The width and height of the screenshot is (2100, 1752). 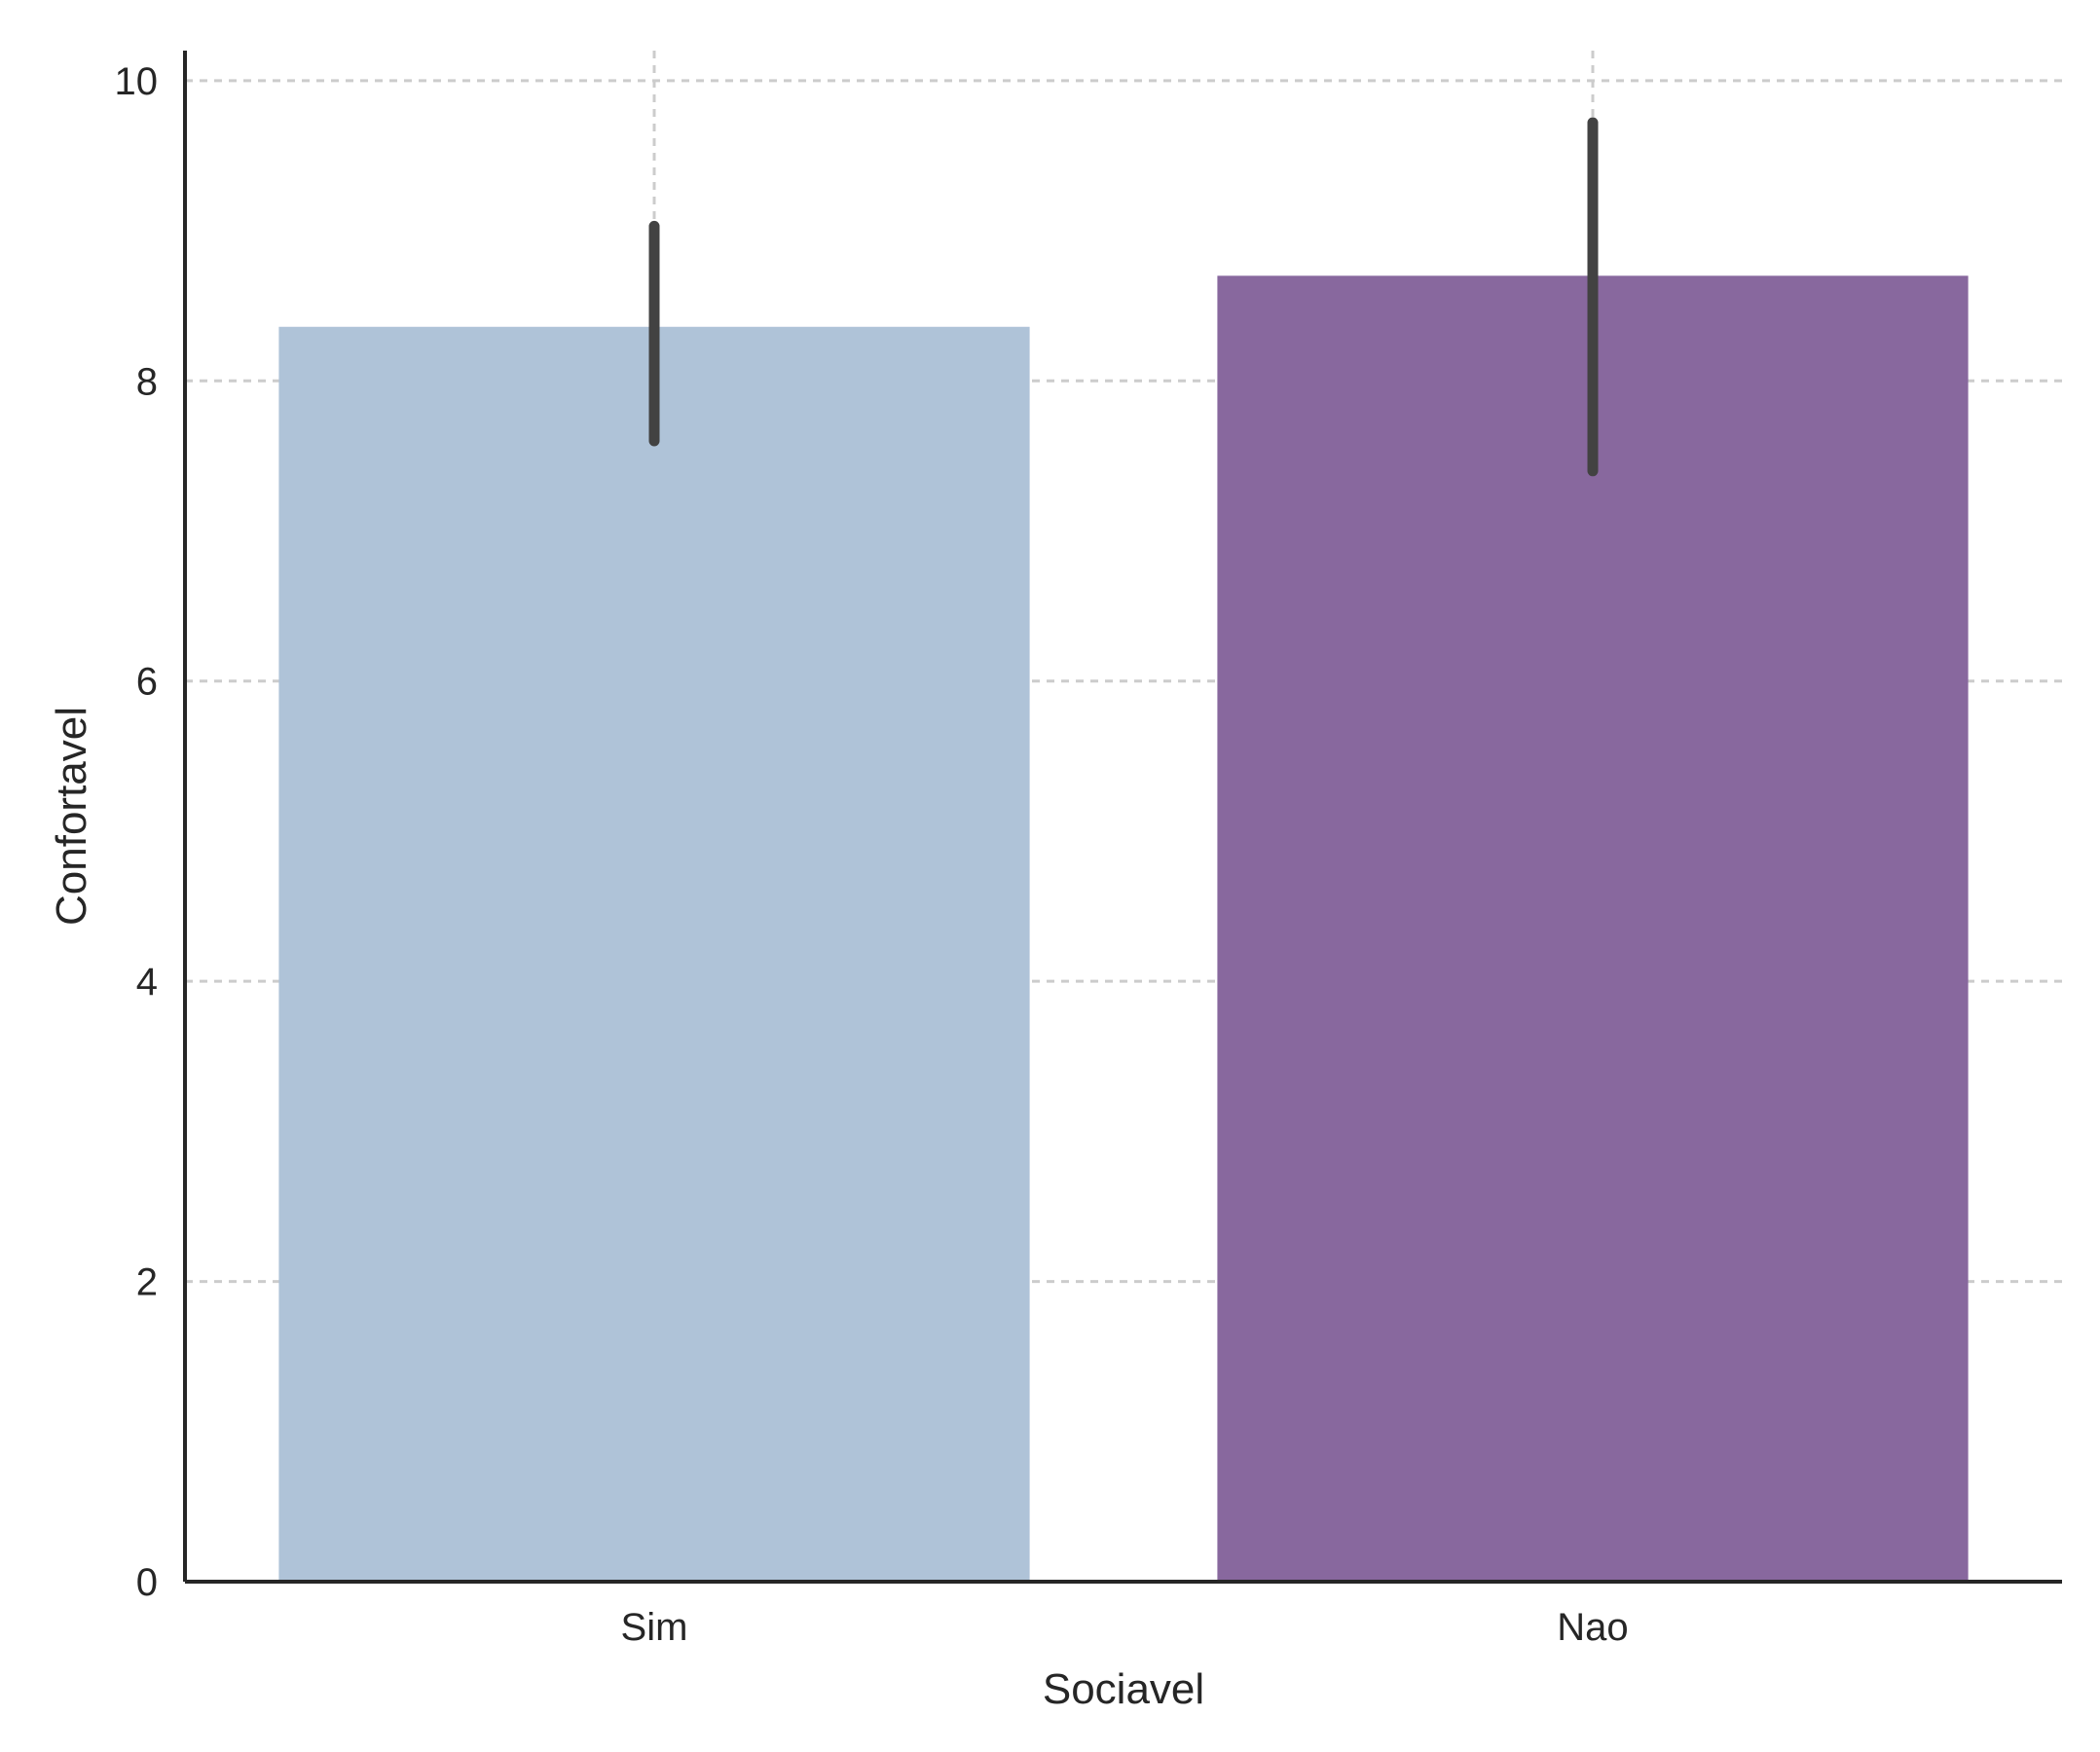 I want to click on x-tick-label: Nao, so click(x=1592, y=1628).